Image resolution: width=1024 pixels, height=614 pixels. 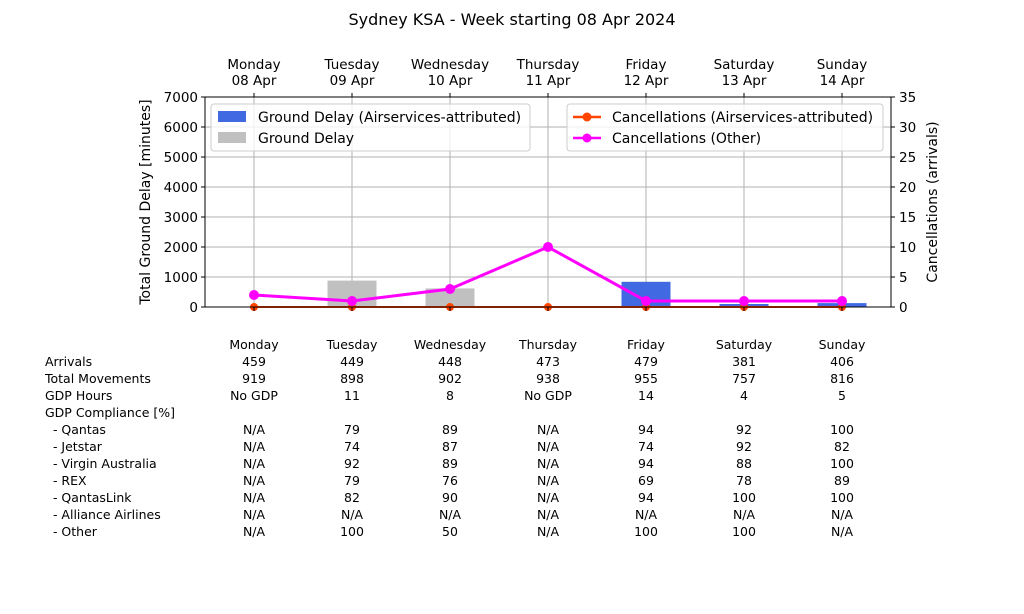 I want to click on y-right-tick-label: 10, so click(x=907, y=248).